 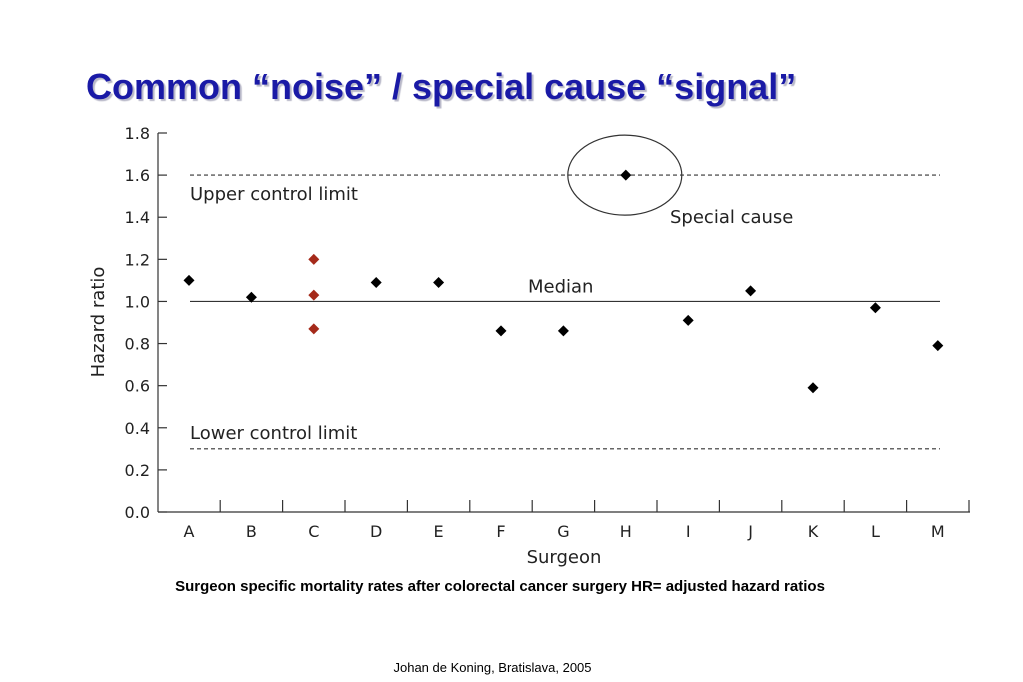 What do you see at coordinates (98, 322) in the screenshot?
I see `y-axis-title: Hazard ratio` at bounding box center [98, 322].